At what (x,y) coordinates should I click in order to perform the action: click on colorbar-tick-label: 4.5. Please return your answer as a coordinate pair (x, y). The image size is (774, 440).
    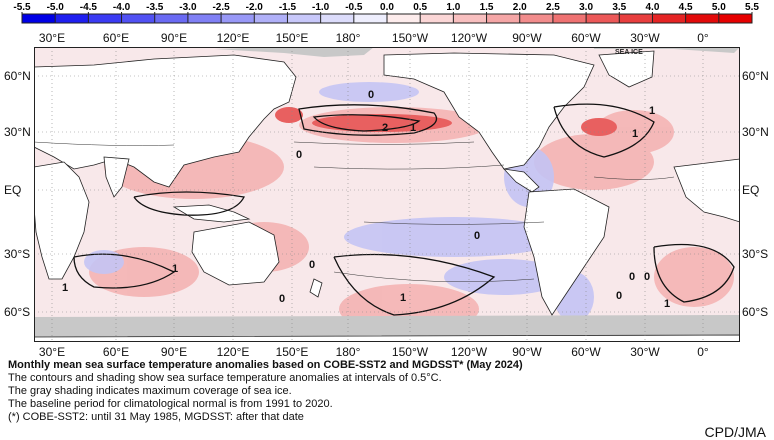
    Looking at the image, I should click on (686, 7).